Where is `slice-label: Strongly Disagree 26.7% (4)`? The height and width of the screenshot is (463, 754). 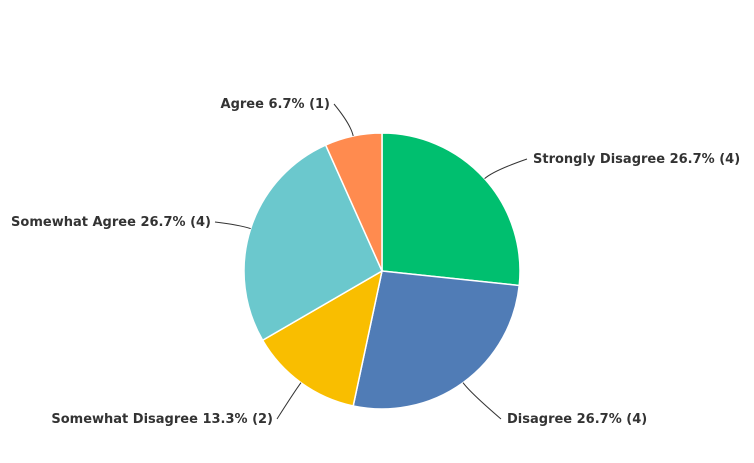
slice-label: Strongly Disagree 26.7% (4) is located at coordinates (636, 159).